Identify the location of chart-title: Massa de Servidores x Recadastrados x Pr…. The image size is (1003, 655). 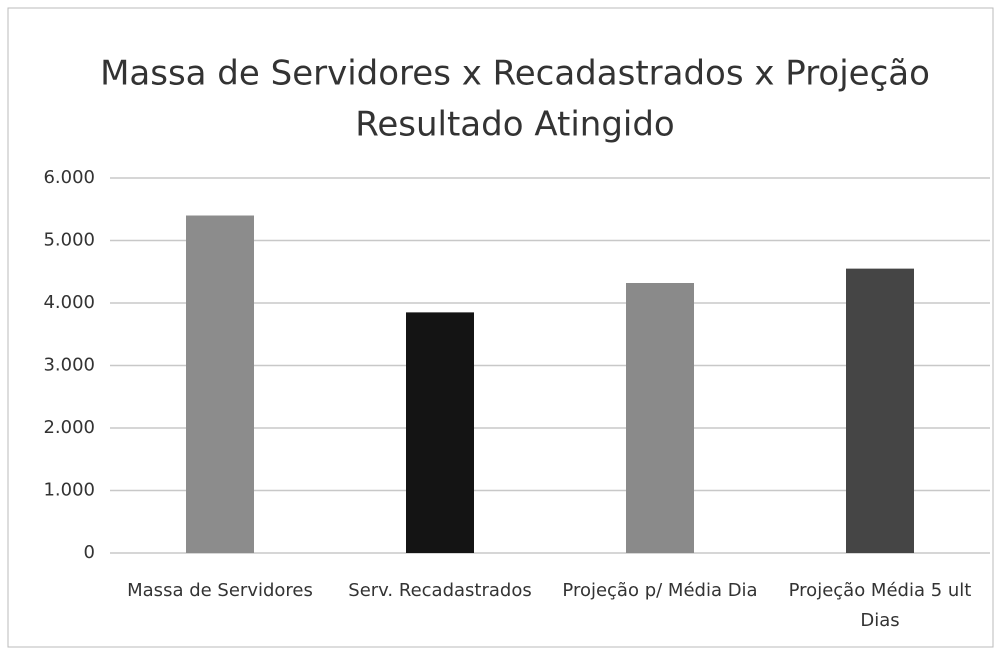
(515, 74).